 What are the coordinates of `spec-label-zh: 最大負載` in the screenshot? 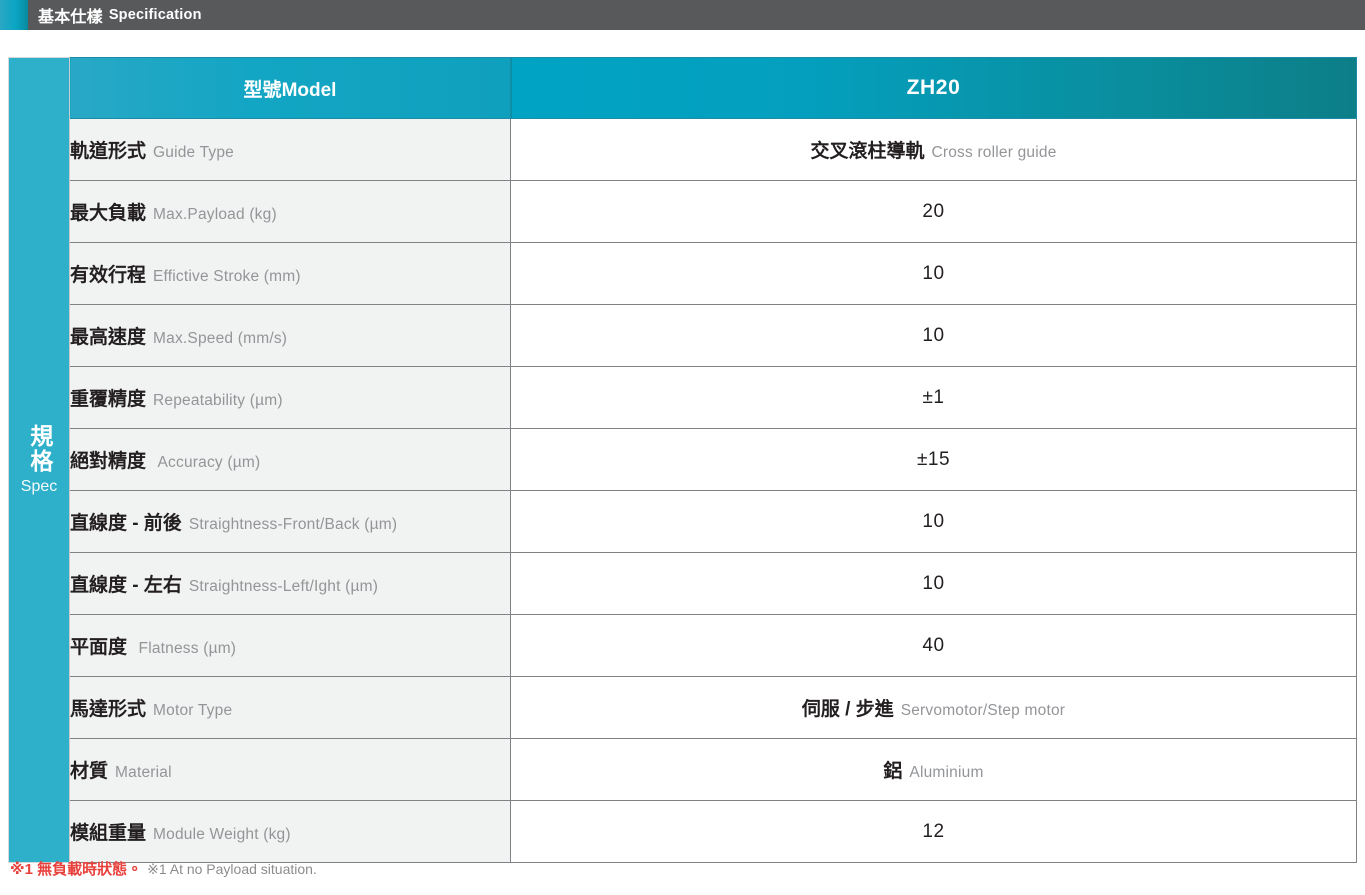 It's located at (108, 213).